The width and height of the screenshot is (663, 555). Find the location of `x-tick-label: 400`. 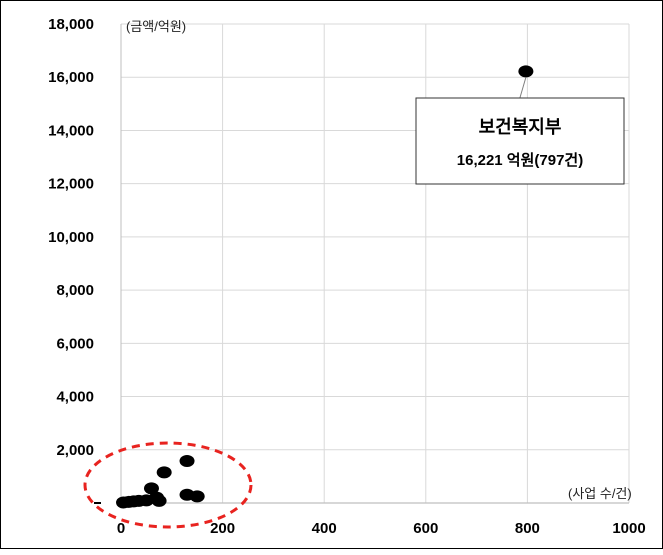

x-tick-label: 400 is located at coordinates (324, 528).